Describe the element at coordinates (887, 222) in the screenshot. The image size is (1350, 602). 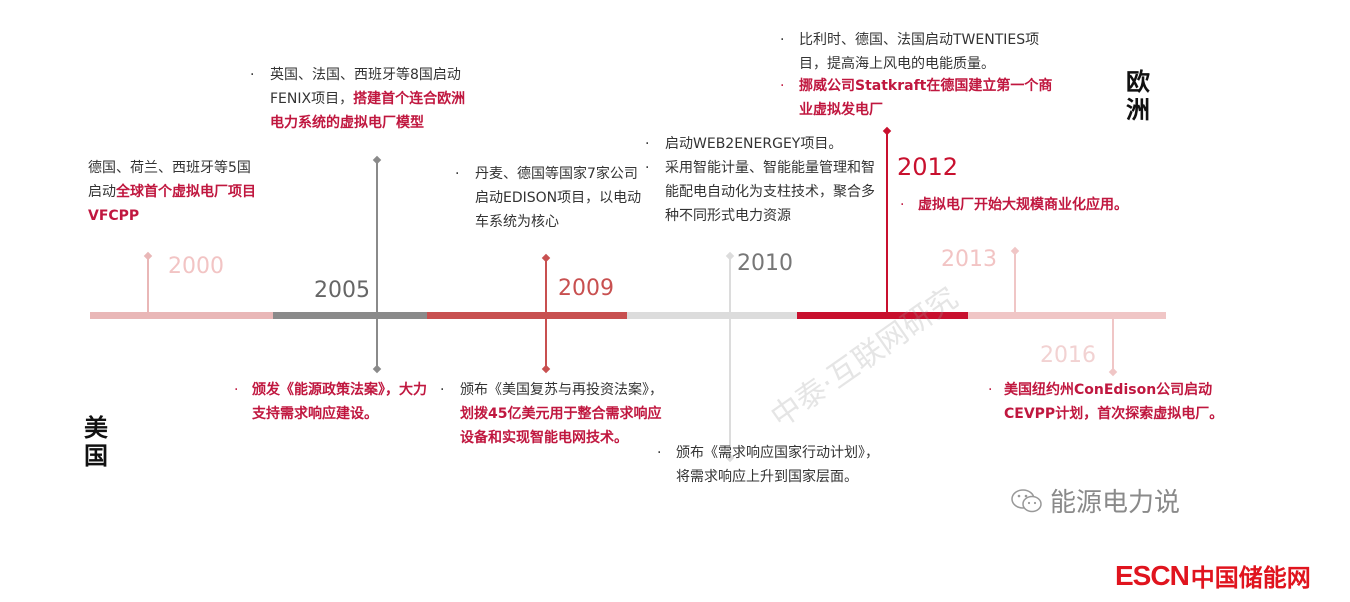
I see `connector-2012` at that location.